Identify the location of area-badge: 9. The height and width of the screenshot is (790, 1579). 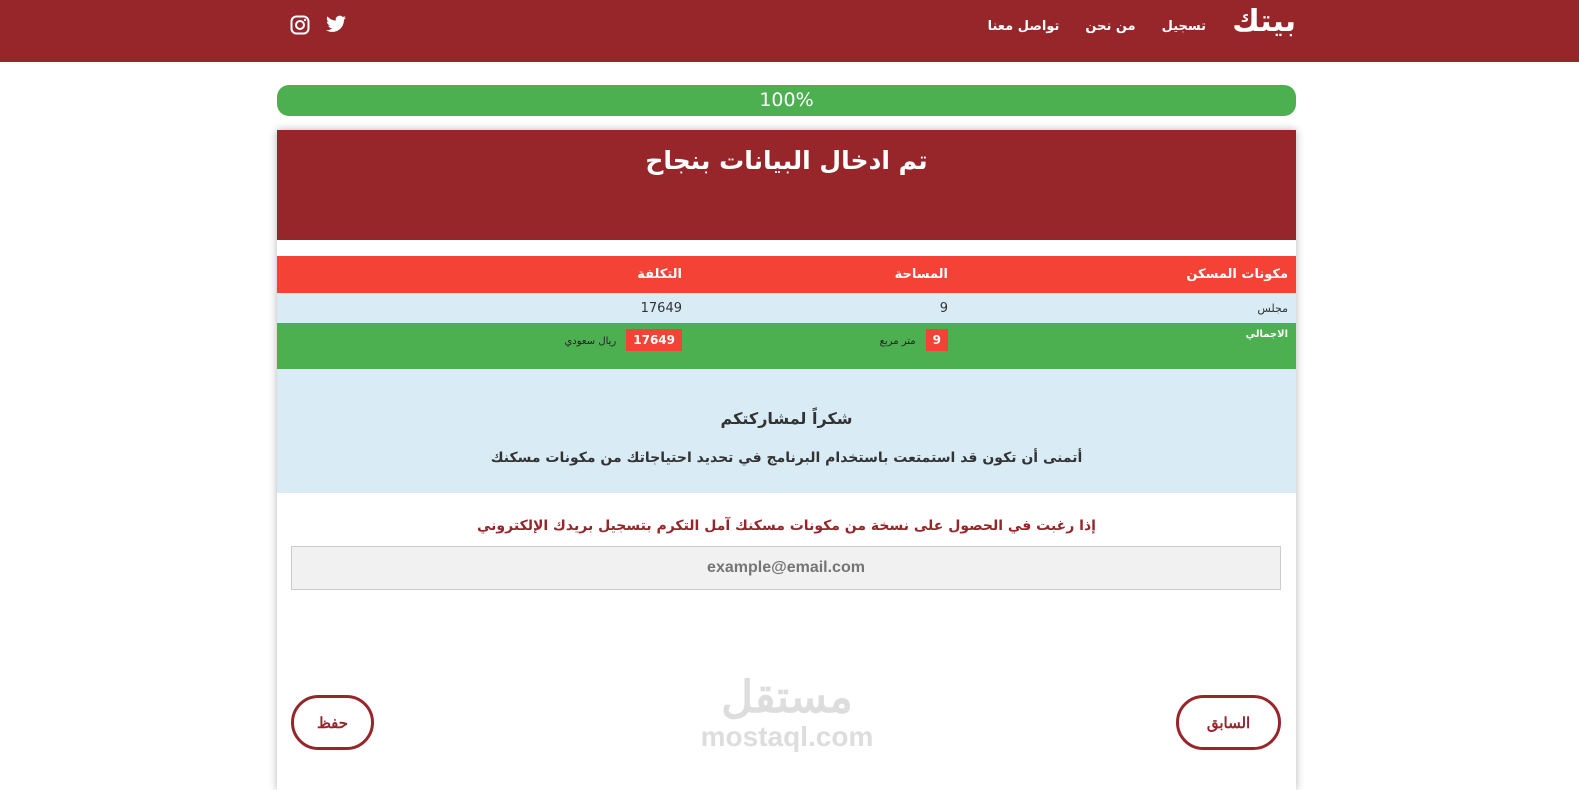
(936, 340).